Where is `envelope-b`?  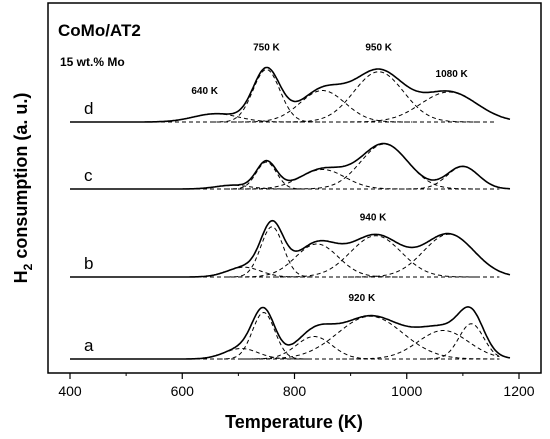
envelope-b is located at coordinates (290, 248).